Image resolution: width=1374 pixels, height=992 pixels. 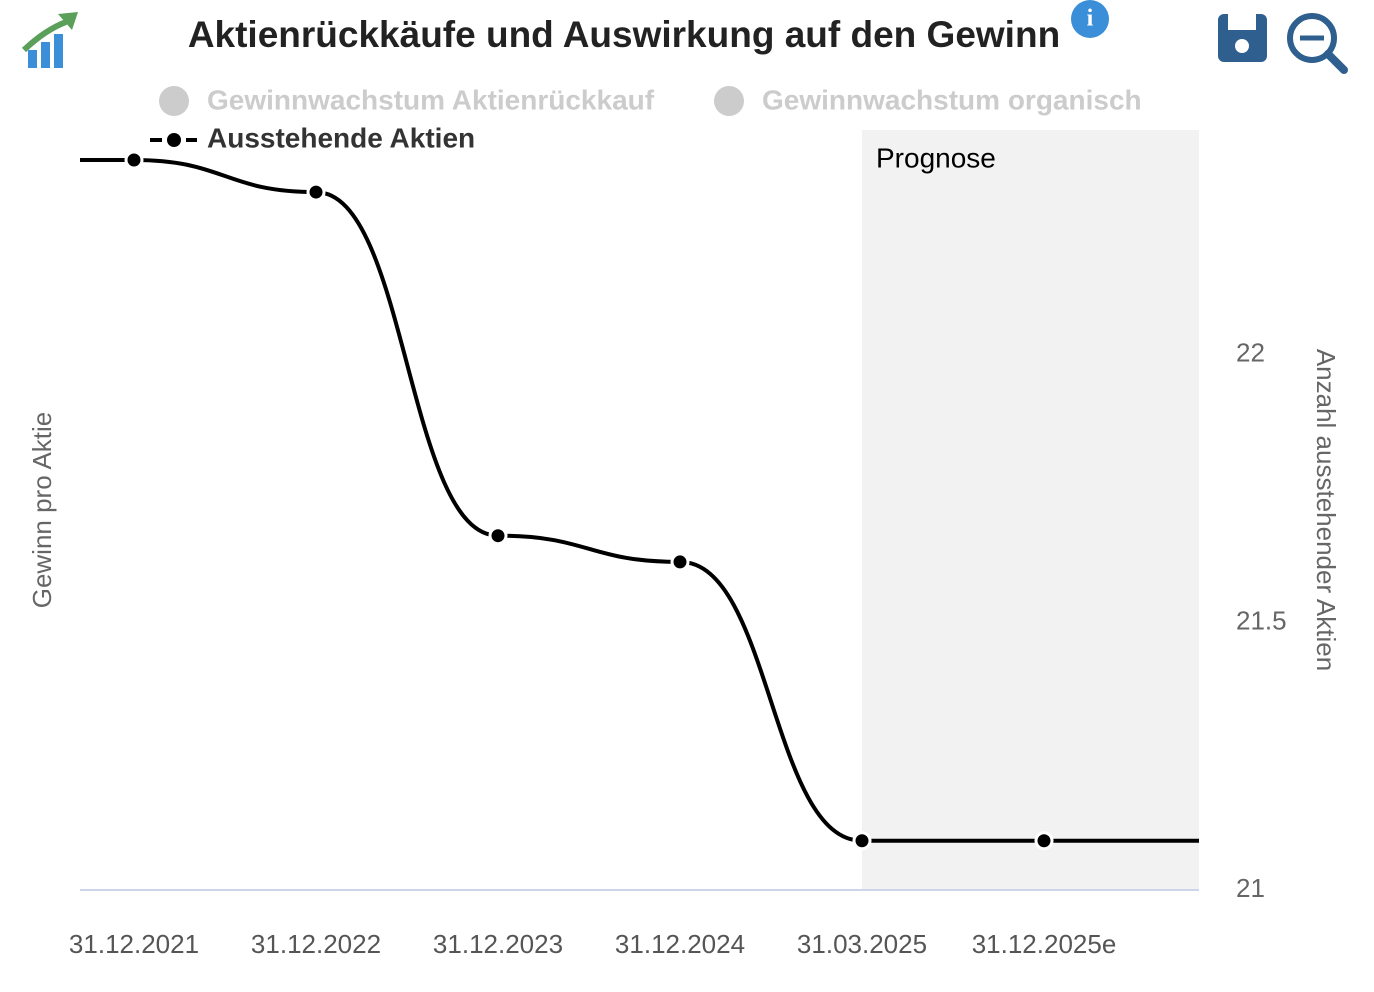 What do you see at coordinates (1250, 888) in the screenshot?
I see `y2-tick-label: 21` at bounding box center [1250, 888].